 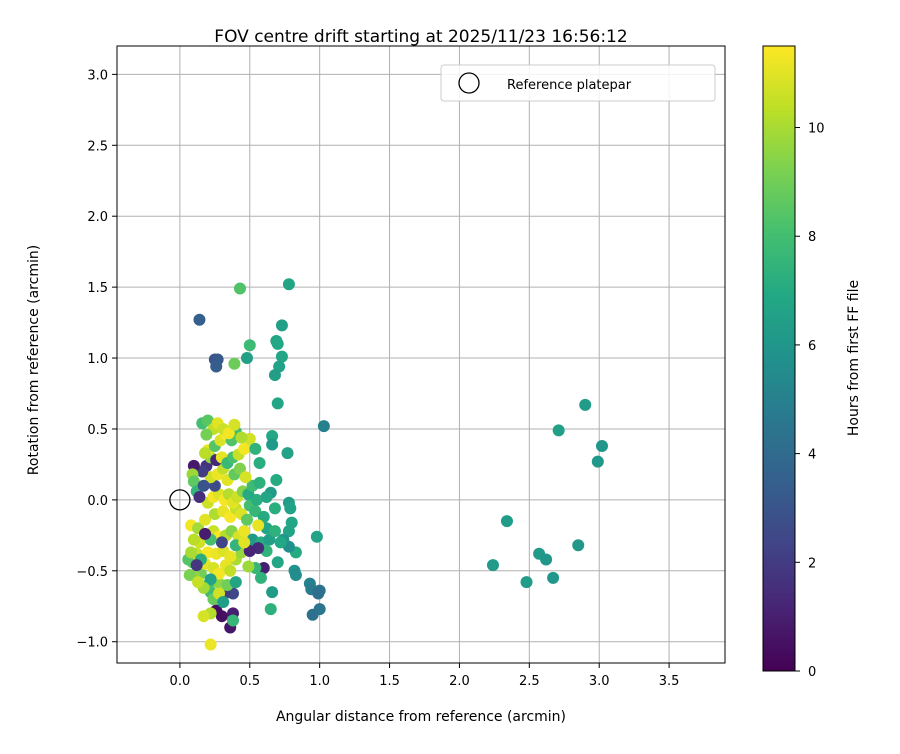 What do you see at coordinates (97, 146) in the screenshot?
I see `y-tick-label: 2.5` at bounding box center [97, 146].